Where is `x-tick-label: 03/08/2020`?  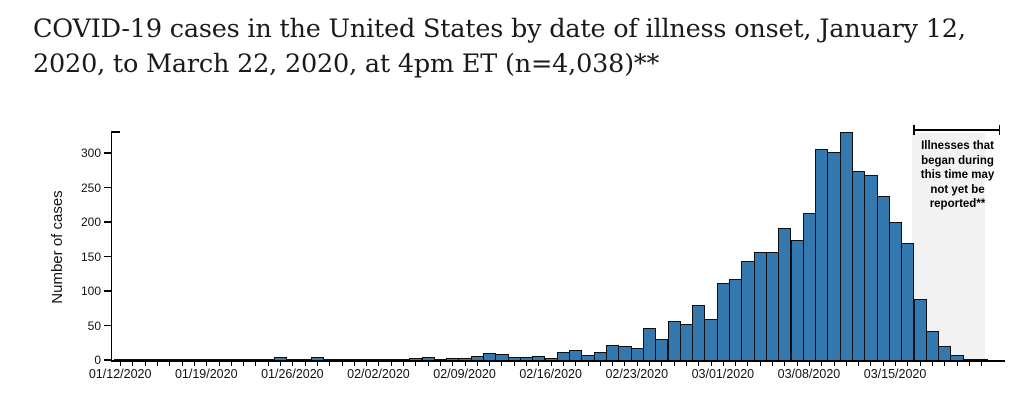 x-tick-label: 03/08/2020 is located at coordinates (809, 374).